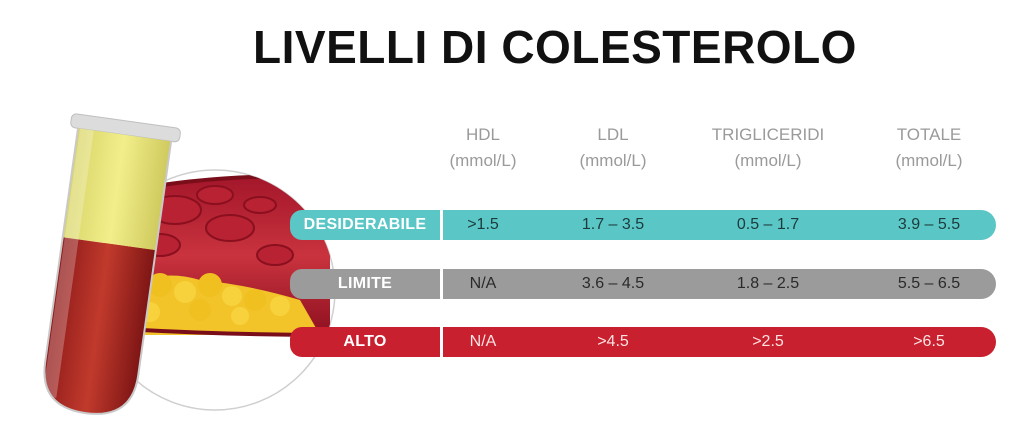  What do you see at coordinates (482, 134) in the screenshot?
I see `column-name: HDL` at bounding box center [482, 134].